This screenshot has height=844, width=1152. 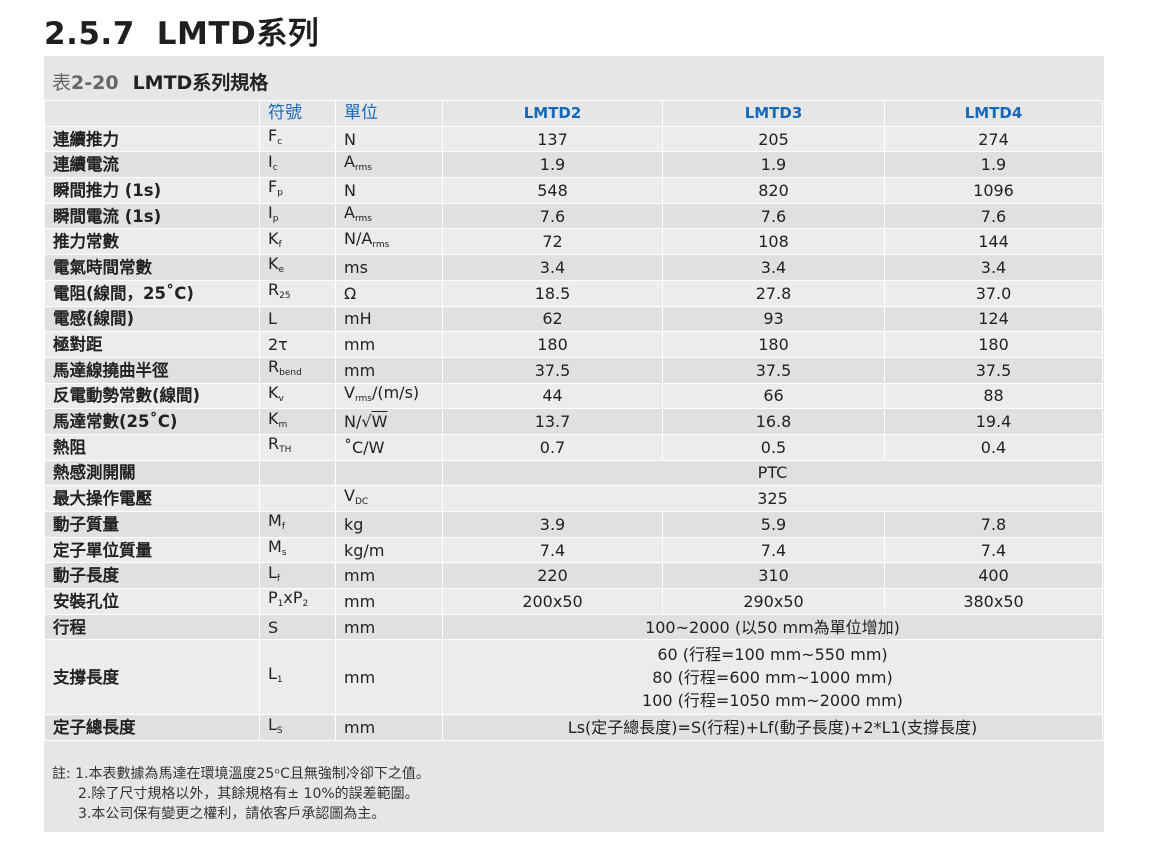 I want to click on symbol-text: M, so click(x=275, y=521).